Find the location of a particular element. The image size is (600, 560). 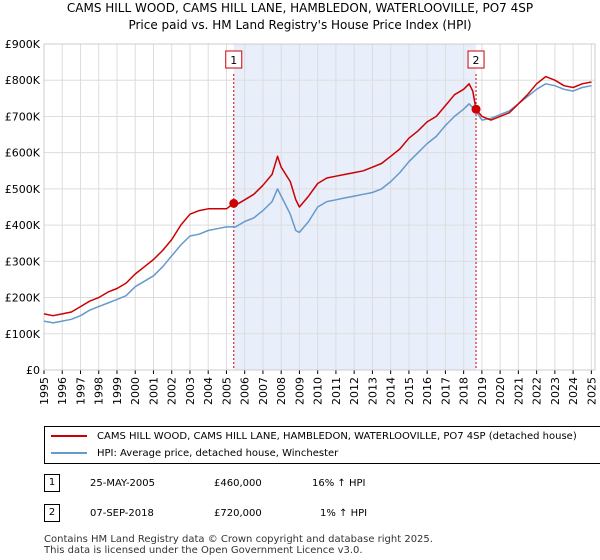

x-tick-label: 1998 is located at coordinates (99, 391).